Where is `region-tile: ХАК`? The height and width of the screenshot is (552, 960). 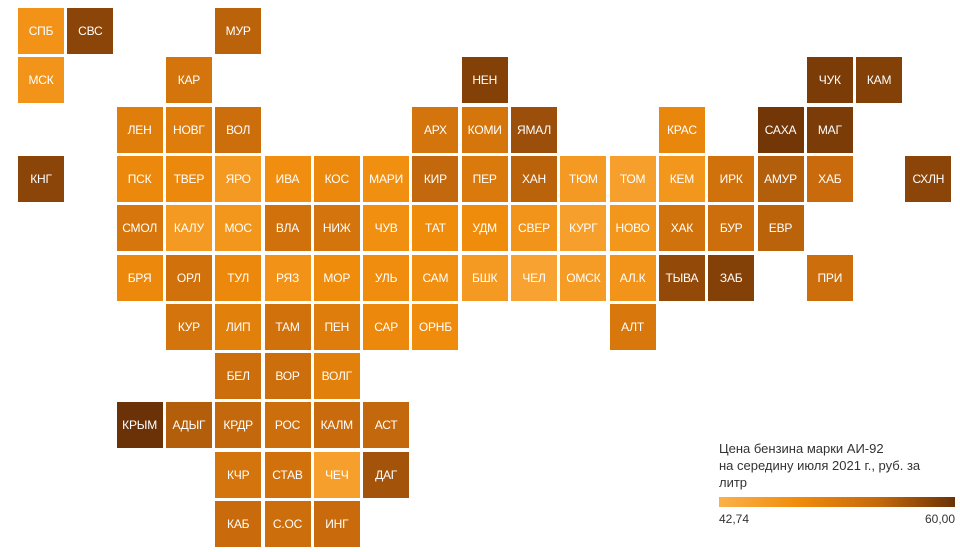 region-tile: ХАК is located at coordinates (681, 228).